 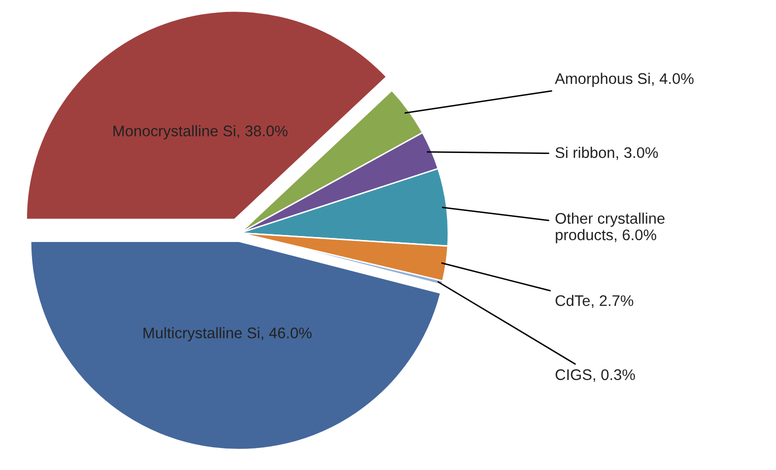 What do you see at coordinates (200, 132) in the screenshot?
I see `slice-label: Monocrystalline Si, 38.0%` at bounding box center [200, 132].